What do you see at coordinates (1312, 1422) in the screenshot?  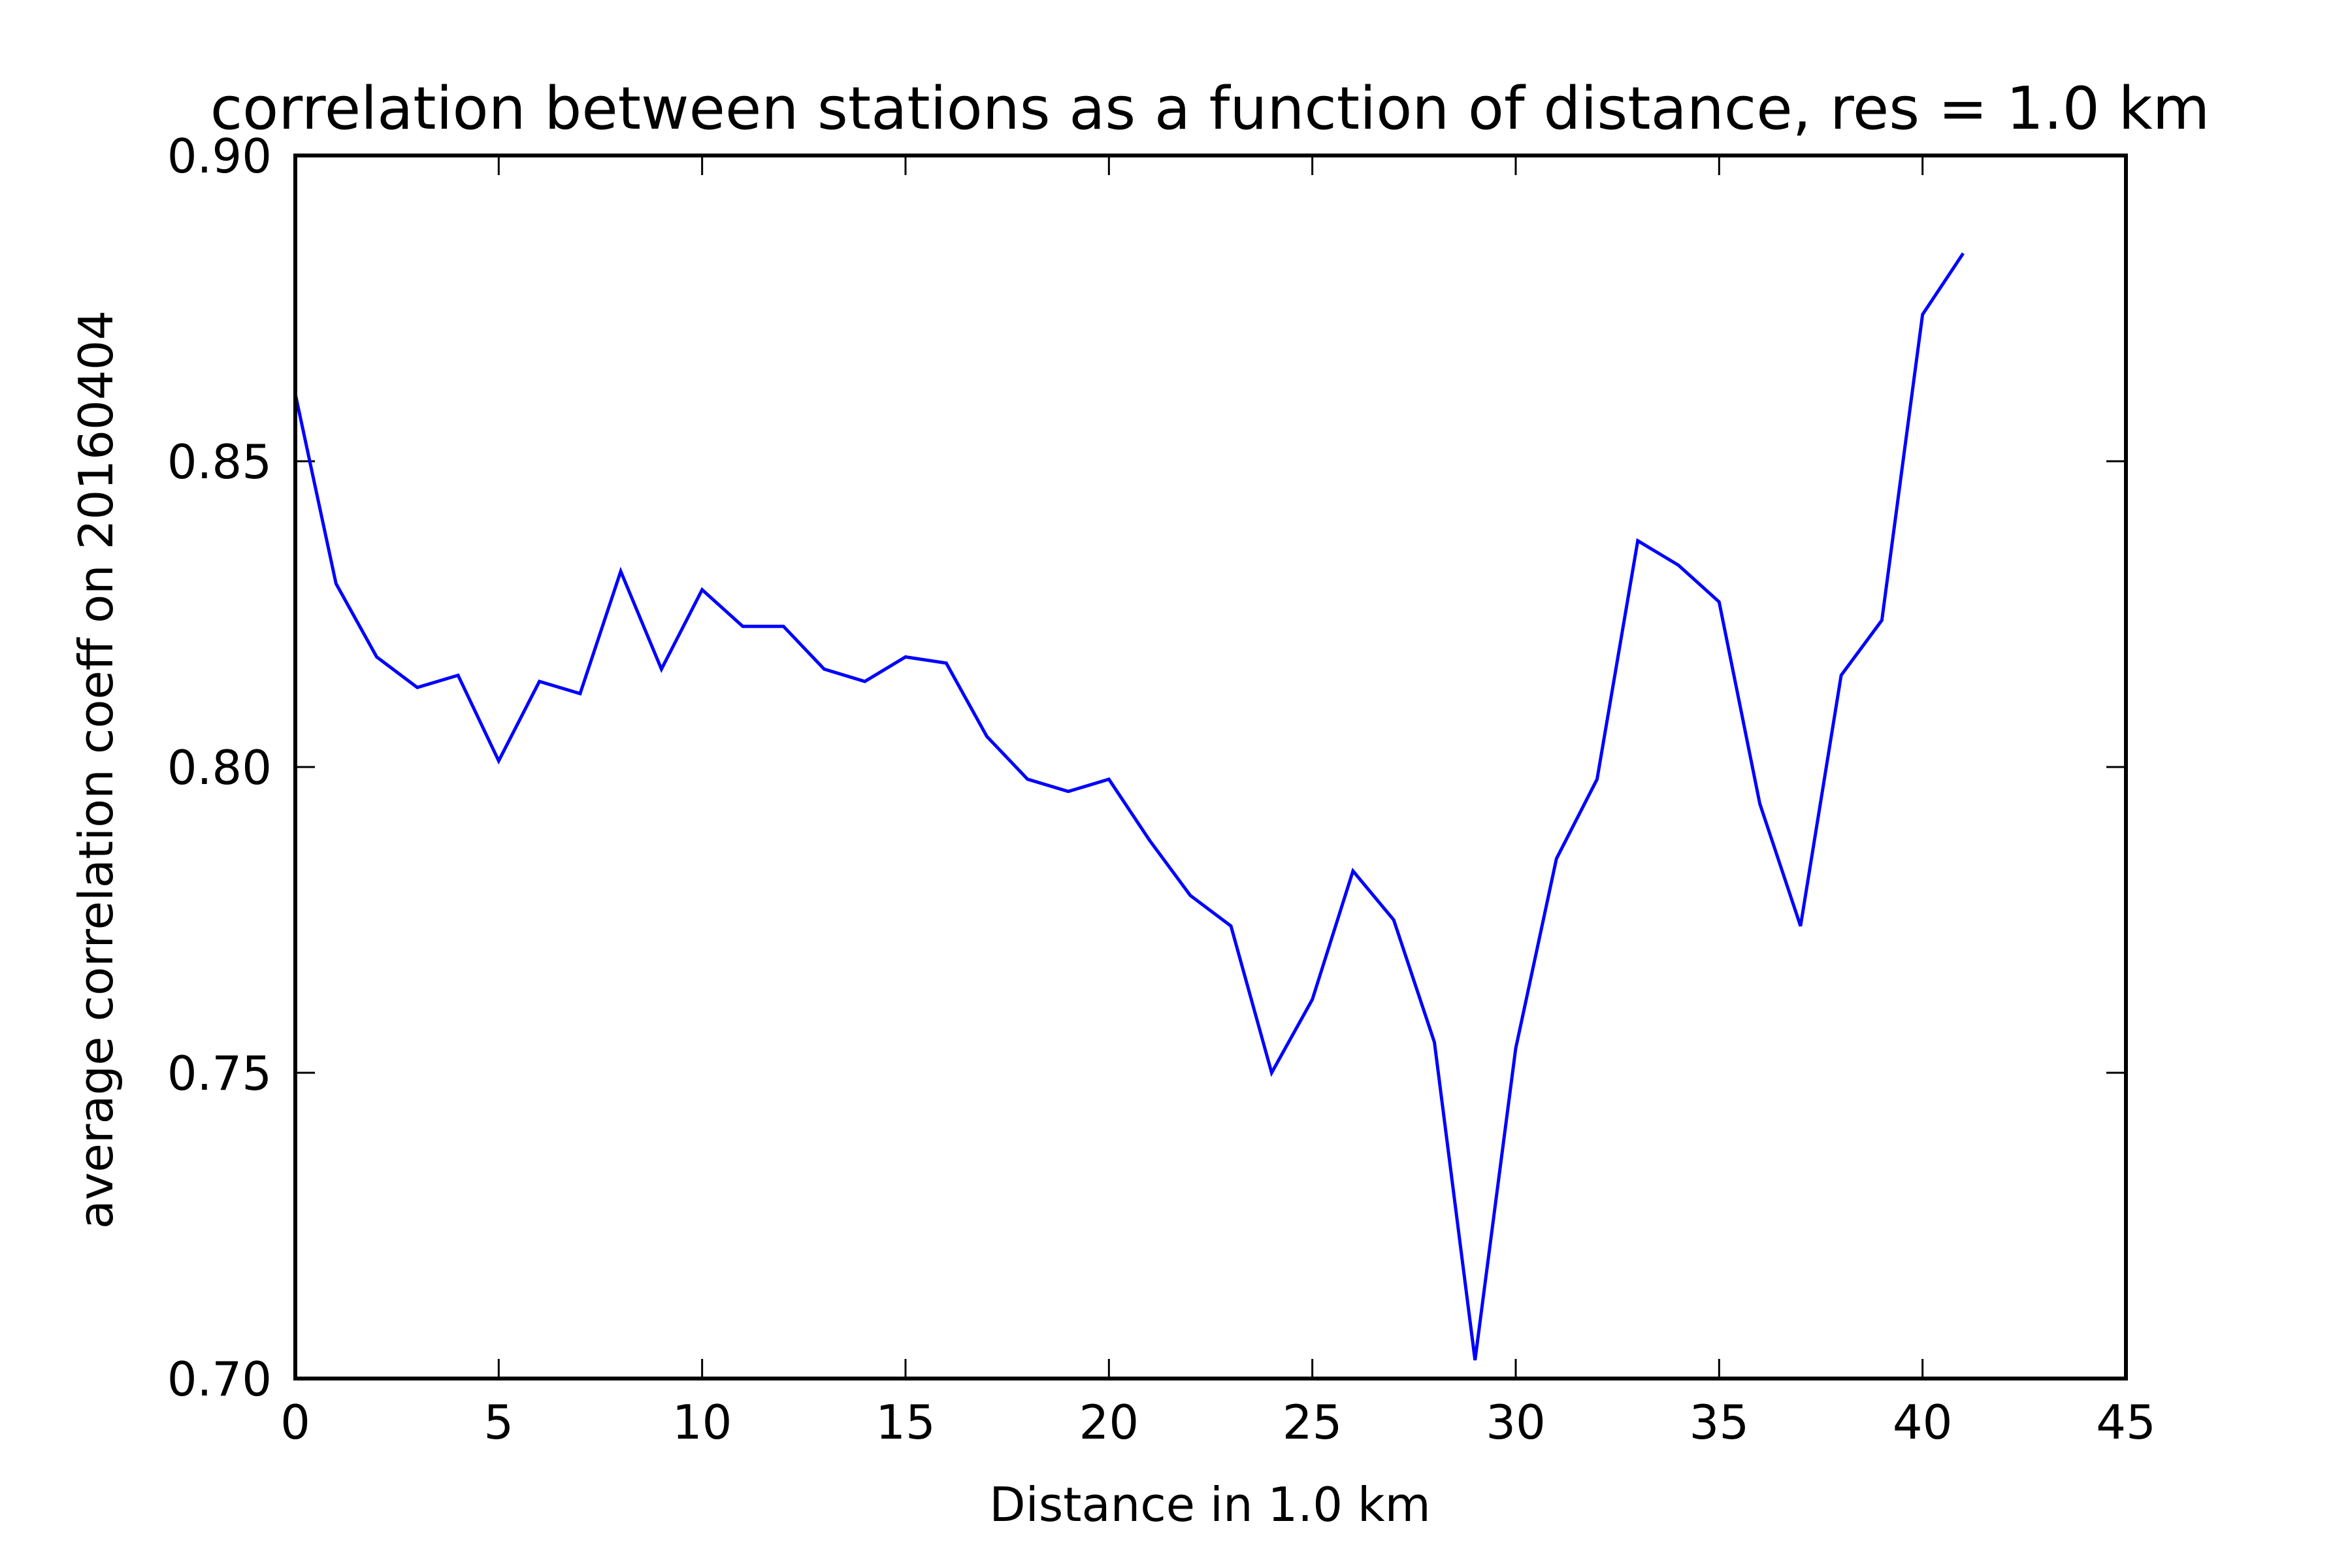 I see `x-tick-label: 25` at bounding box center [1312, 1422].